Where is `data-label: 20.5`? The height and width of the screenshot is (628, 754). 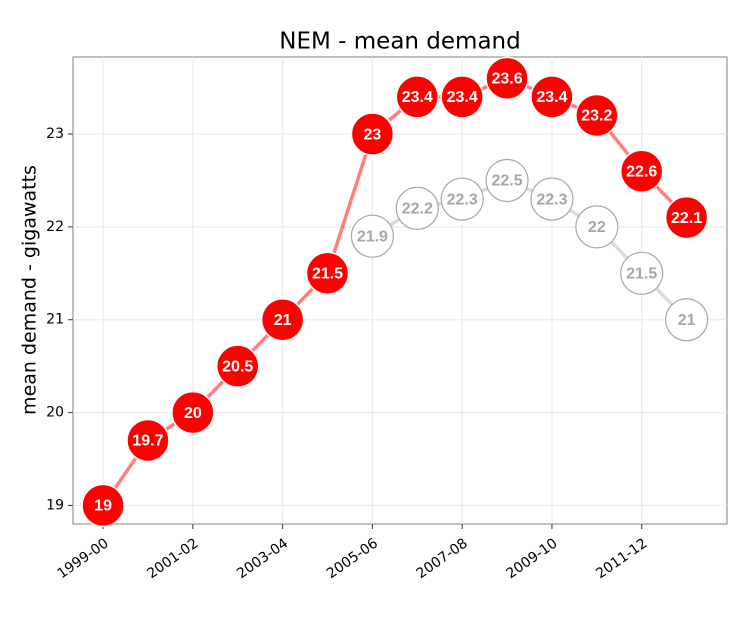
data-label: 20.5 is located at coordinates (237, 366).